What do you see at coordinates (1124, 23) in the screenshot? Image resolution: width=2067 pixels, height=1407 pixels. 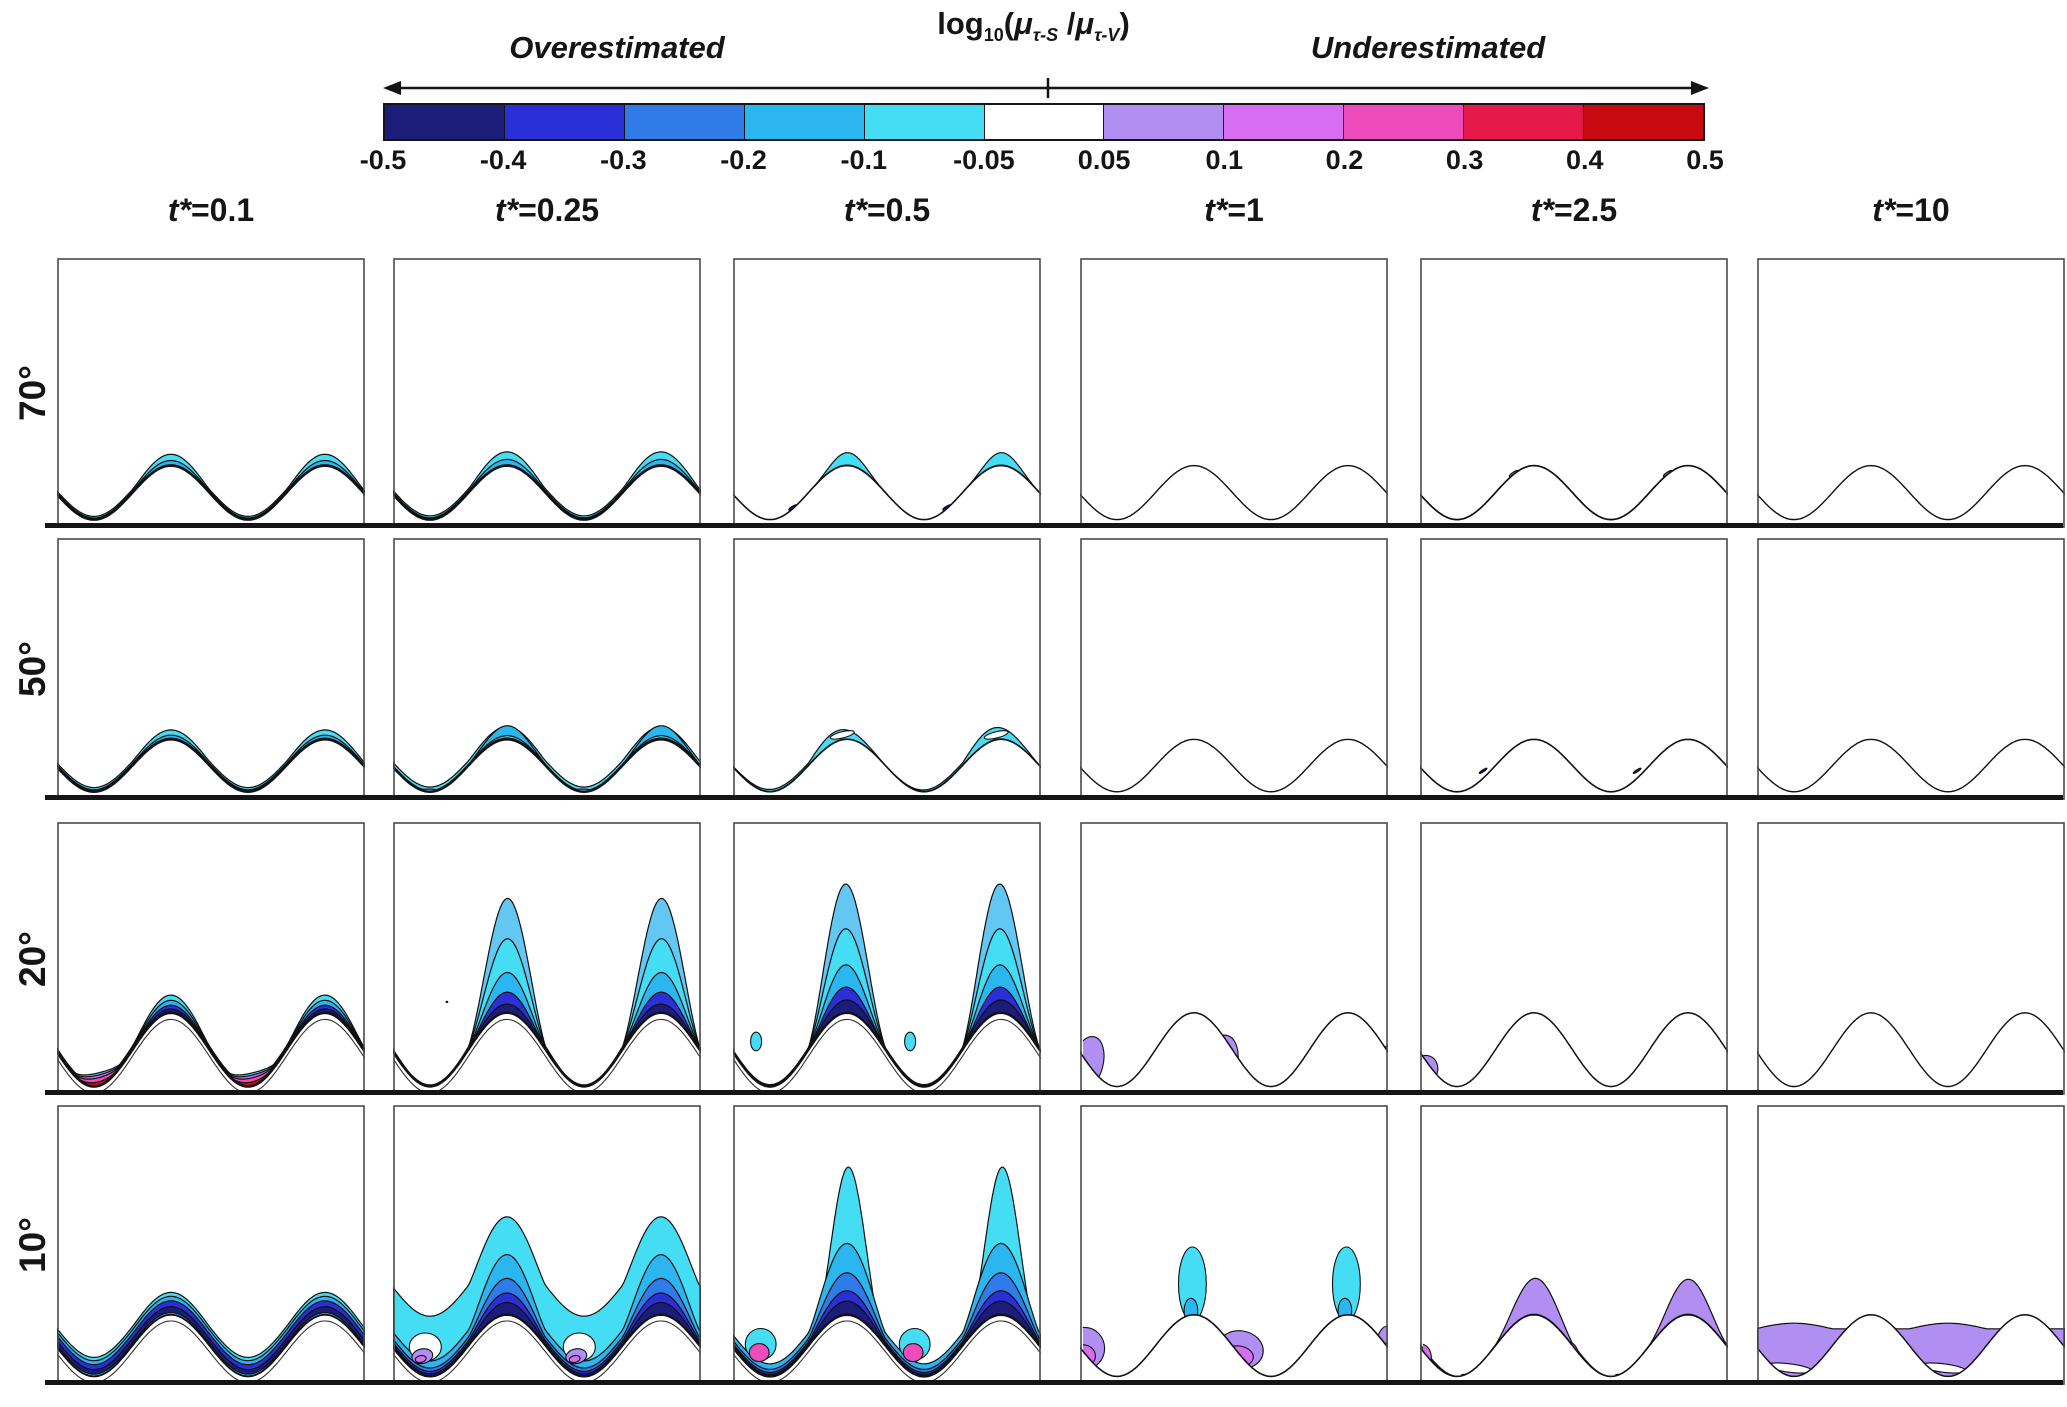 I see `title-close-paren: )` at bounding box center [1124, 23].